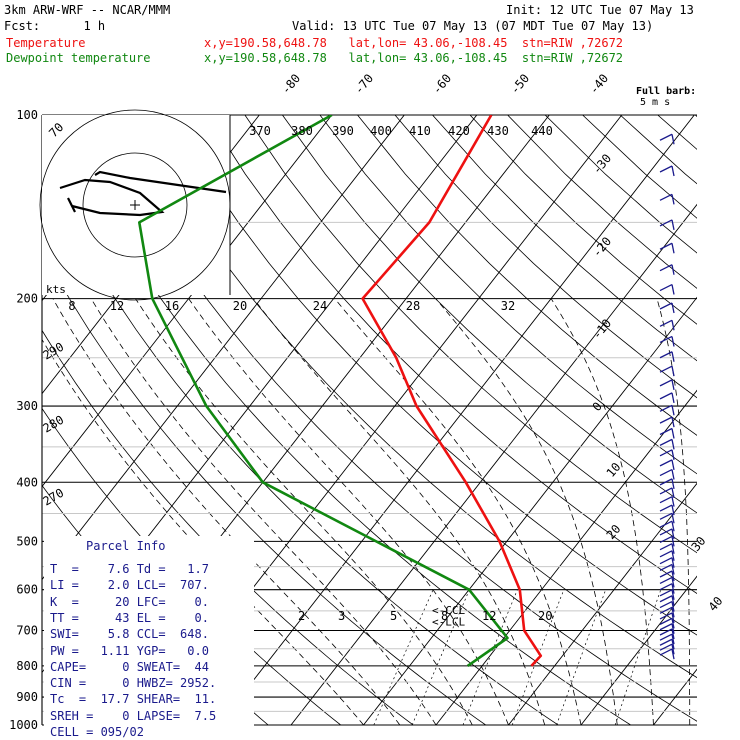  What do you see at coordinates (129, 601) in the screenshot?
I see `parcel-info-row: K = 20 LFC= 0.` at bounding box center [129, 601].